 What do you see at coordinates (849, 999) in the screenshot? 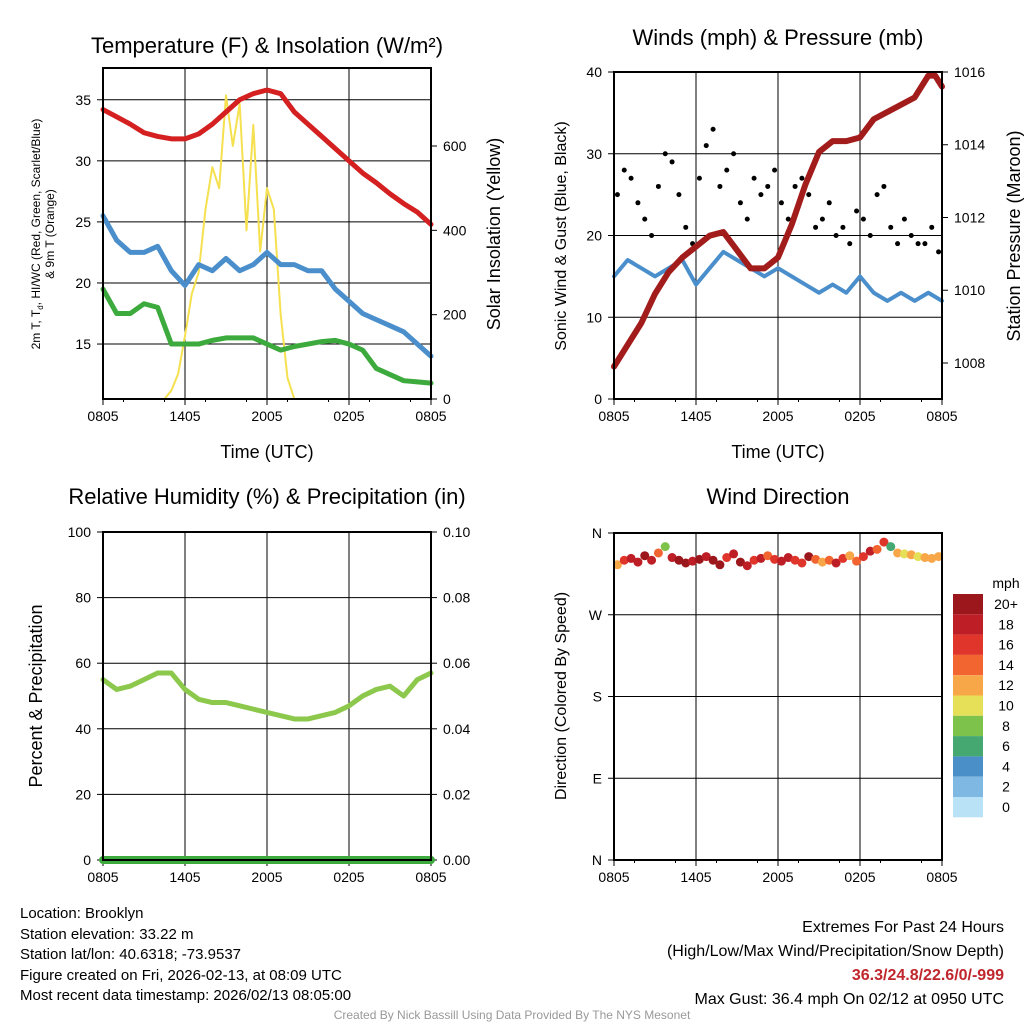
I see `max-gust-text: Max Gust: 36.4 mph On 02/12 at 0950 UTC` at bounding box center [849, 999].